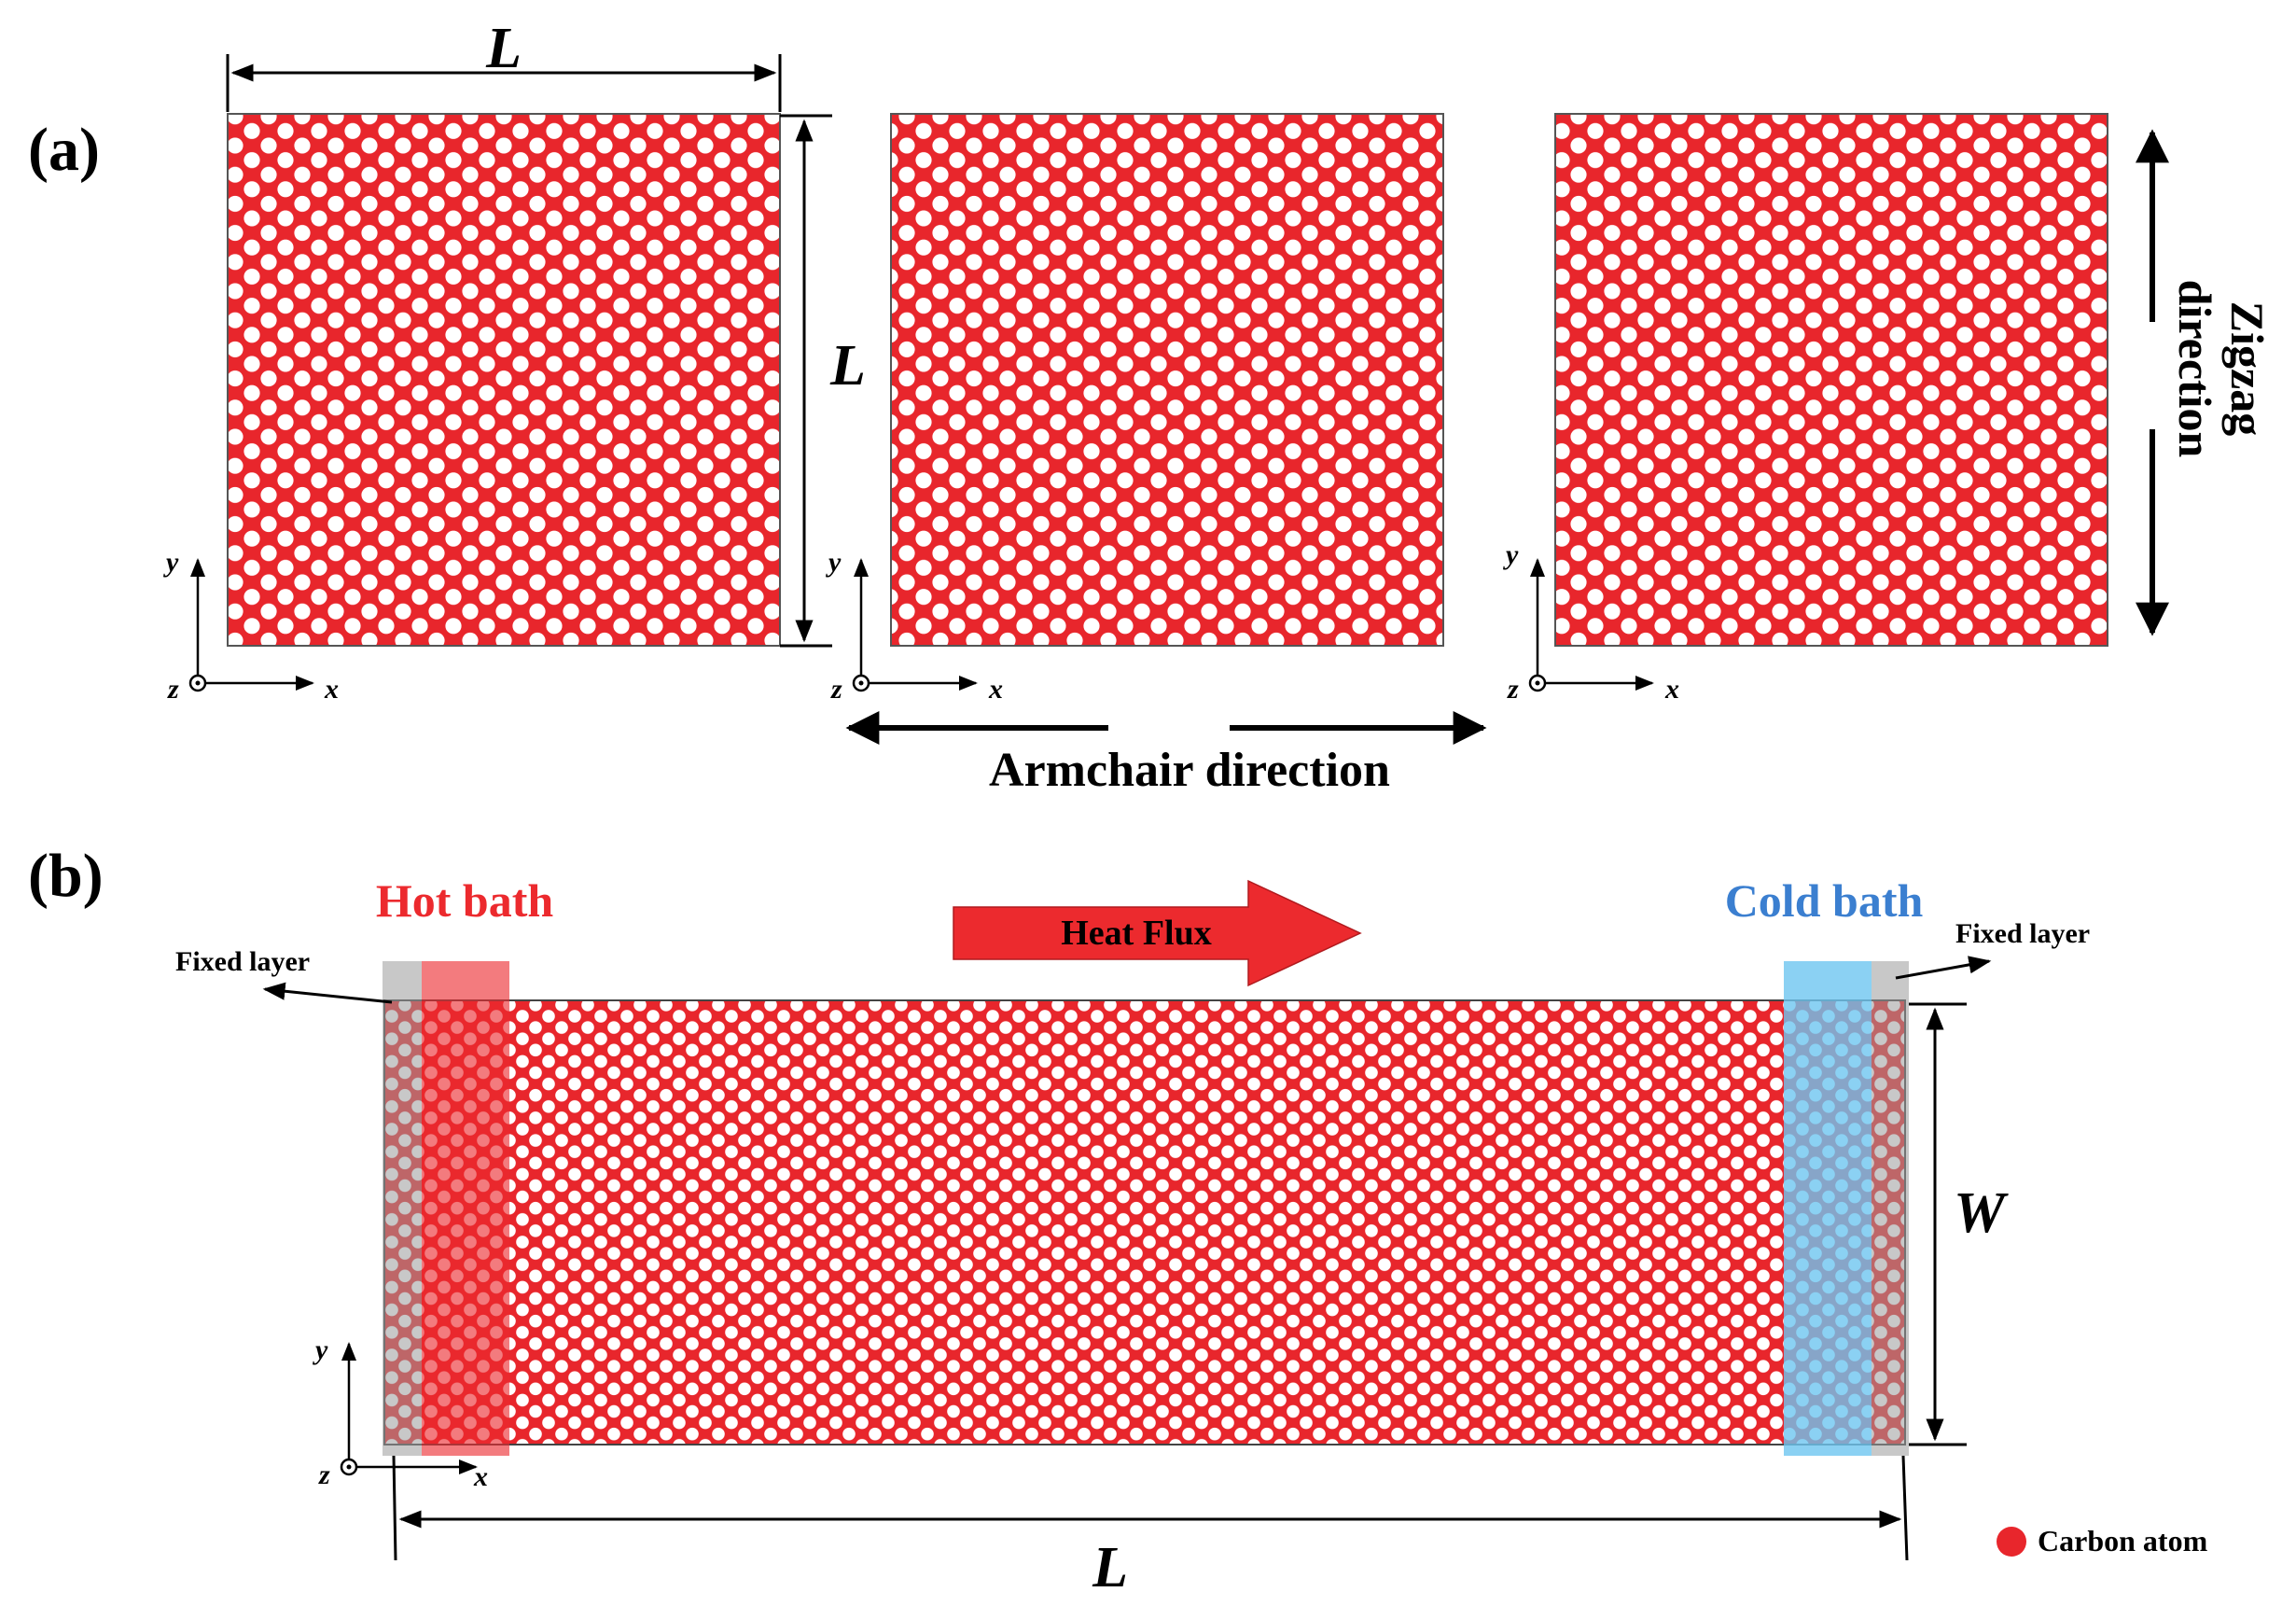  What do you see at coordinates (2012, 1542) in the screenshot?
I see `carbon-atom-legend-icon` at bounding box center [2012, 1542].